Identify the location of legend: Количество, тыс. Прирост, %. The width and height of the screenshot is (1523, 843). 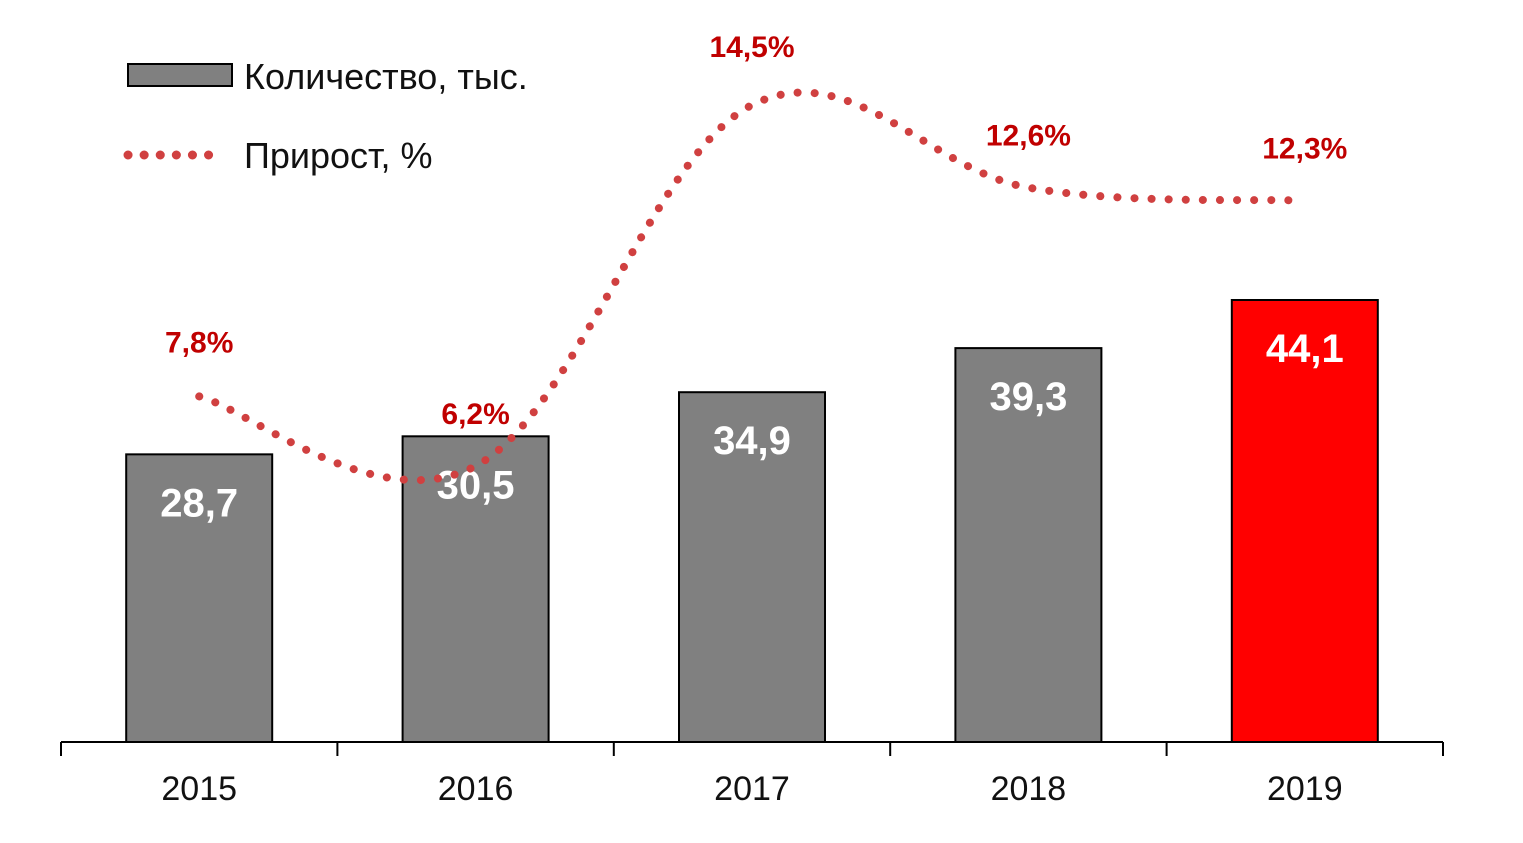
(325, 116).